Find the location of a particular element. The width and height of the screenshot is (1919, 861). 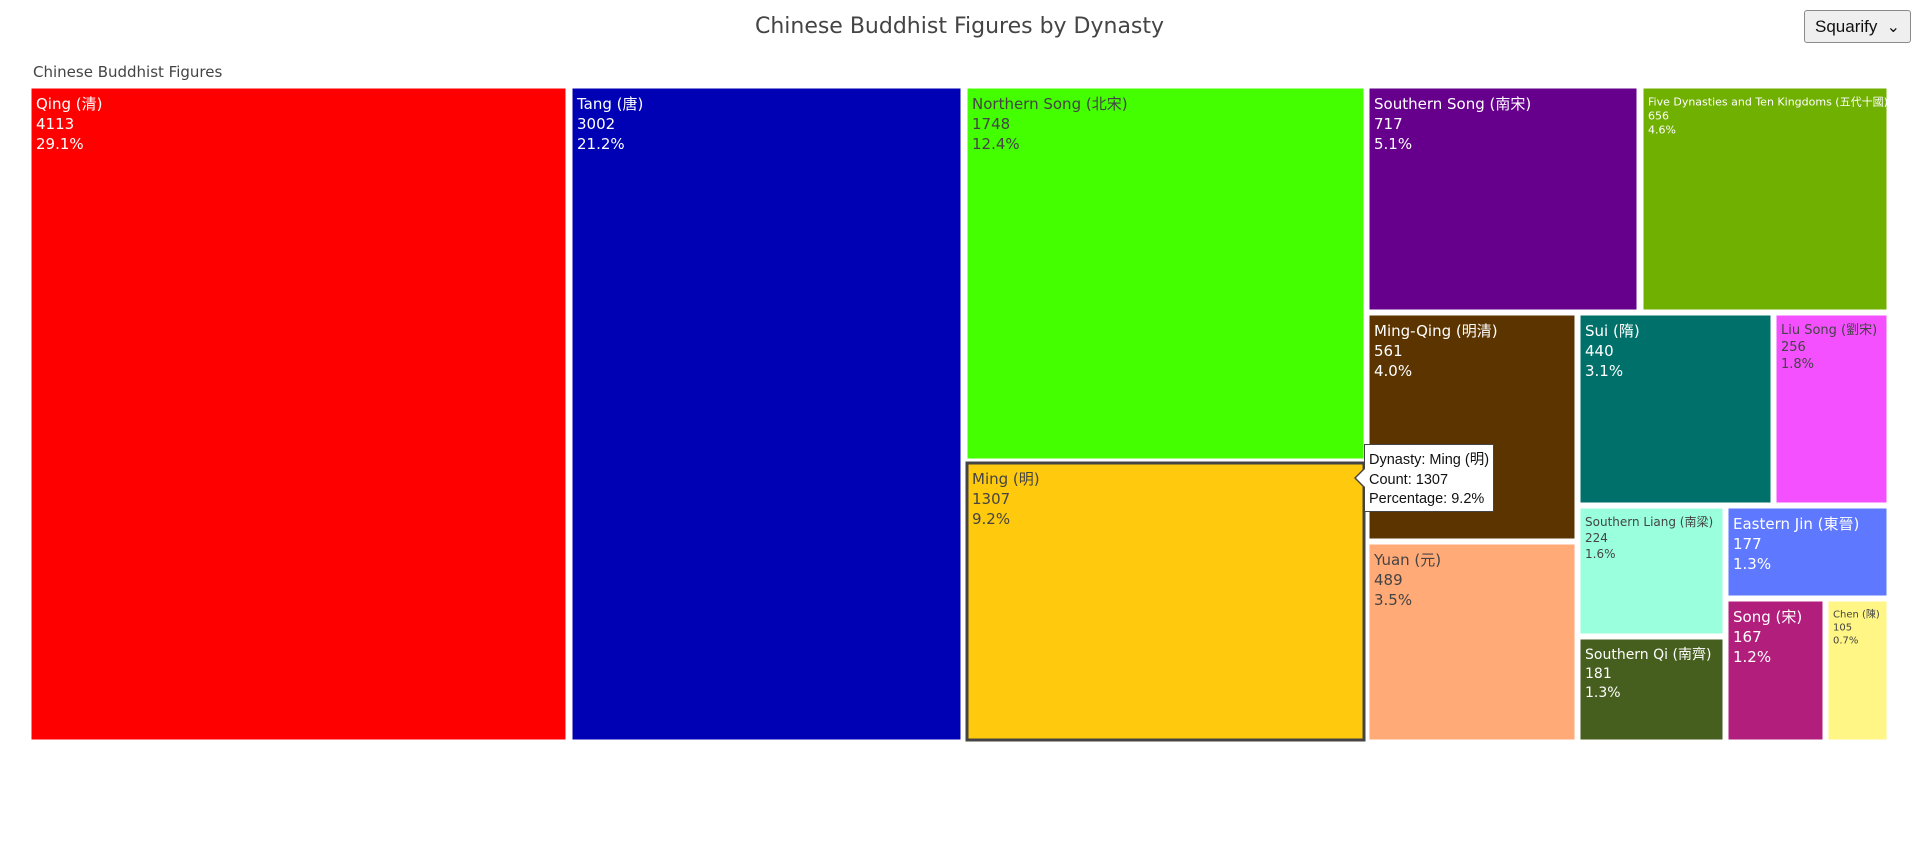

treemap-tile-chen: Chen (陳) 105 0.7% is located at coordinates (1857, 670).